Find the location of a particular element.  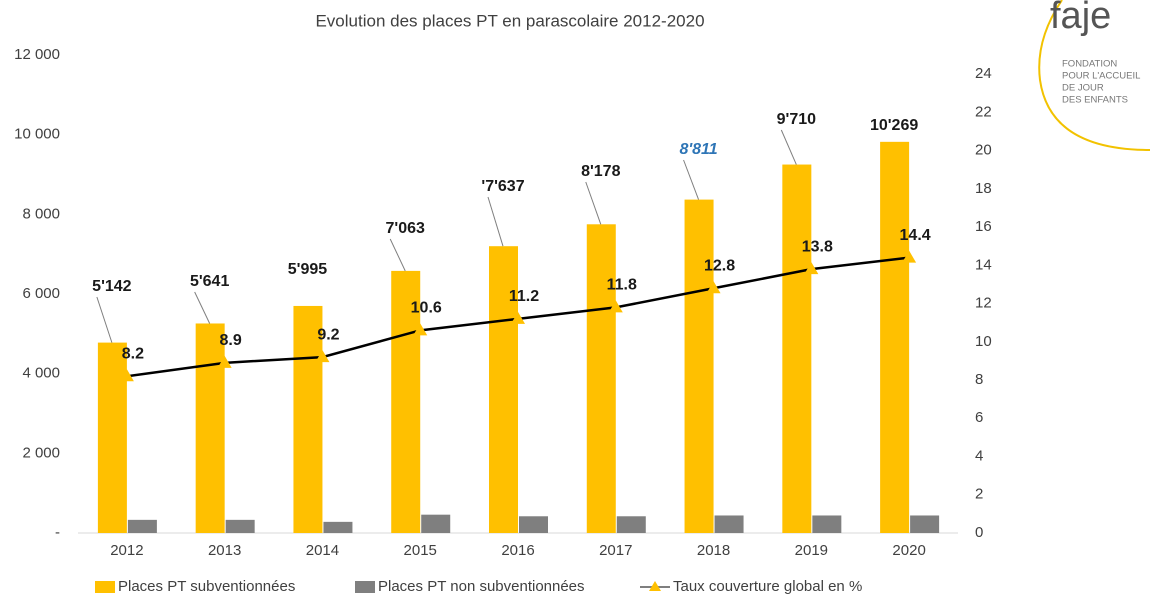

y-tick-label: 6 000 is located at coordinates (41, 293).